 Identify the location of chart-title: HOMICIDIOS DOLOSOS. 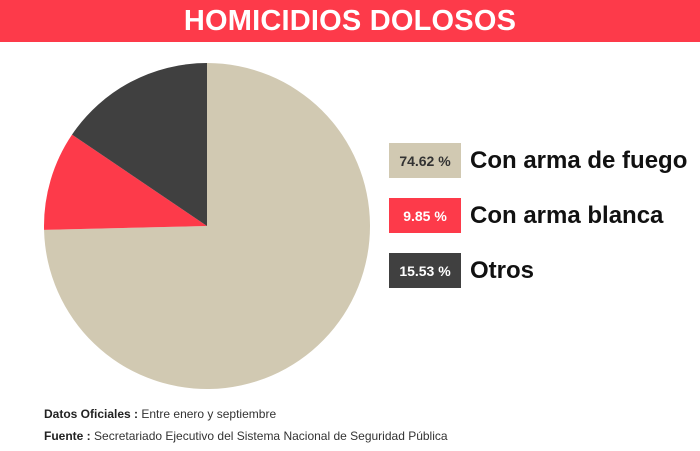
(350, 20).